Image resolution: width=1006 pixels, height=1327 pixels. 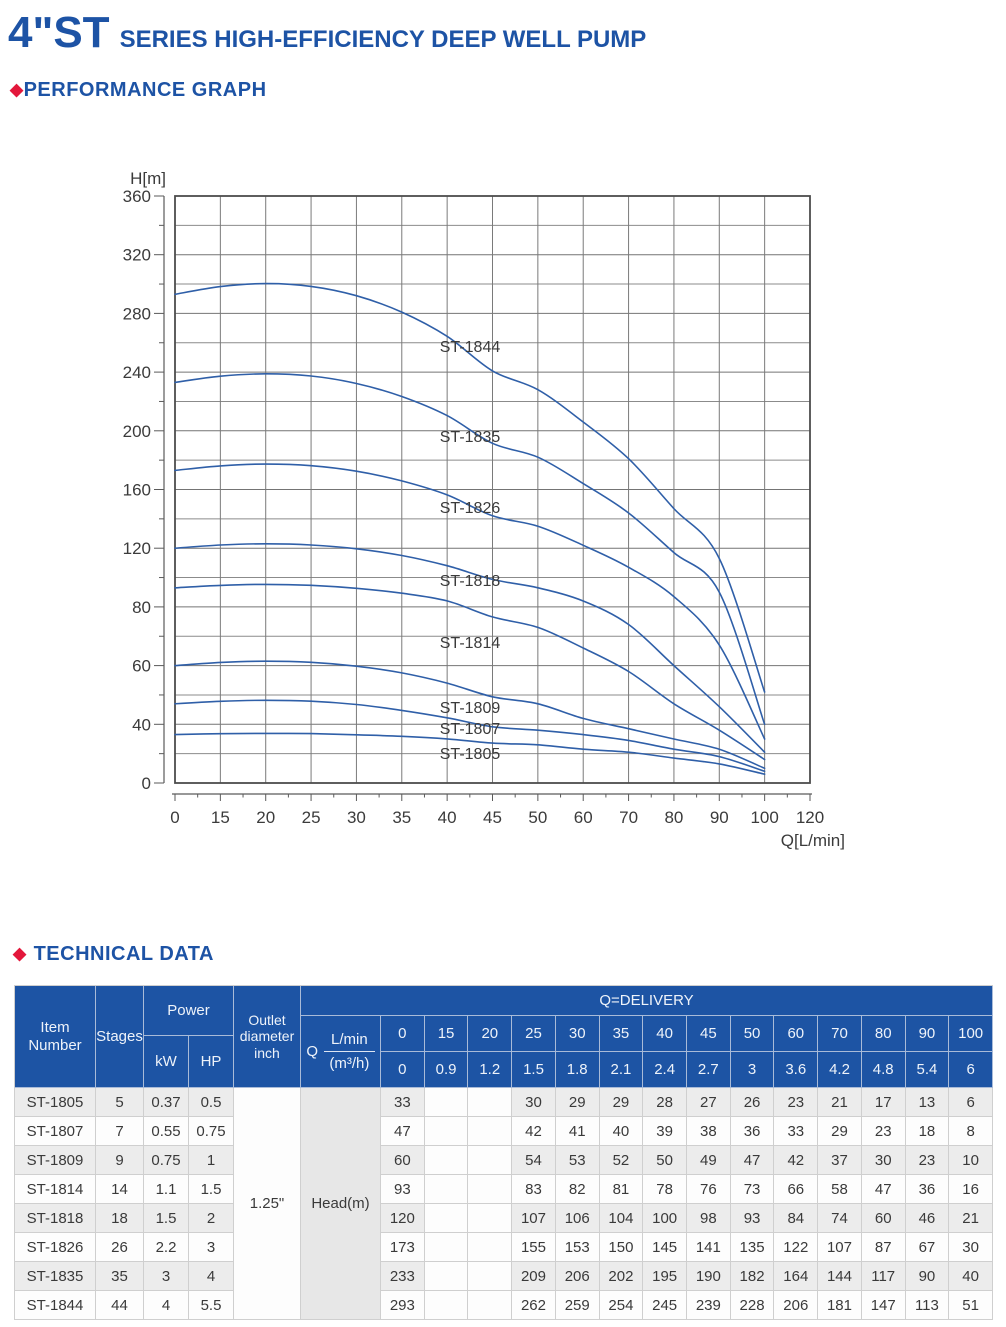 What do you see at coordinates (709, 1218) in the screenshot?
I see `cell-head-value: 98` at bounding box center [709, 1218].